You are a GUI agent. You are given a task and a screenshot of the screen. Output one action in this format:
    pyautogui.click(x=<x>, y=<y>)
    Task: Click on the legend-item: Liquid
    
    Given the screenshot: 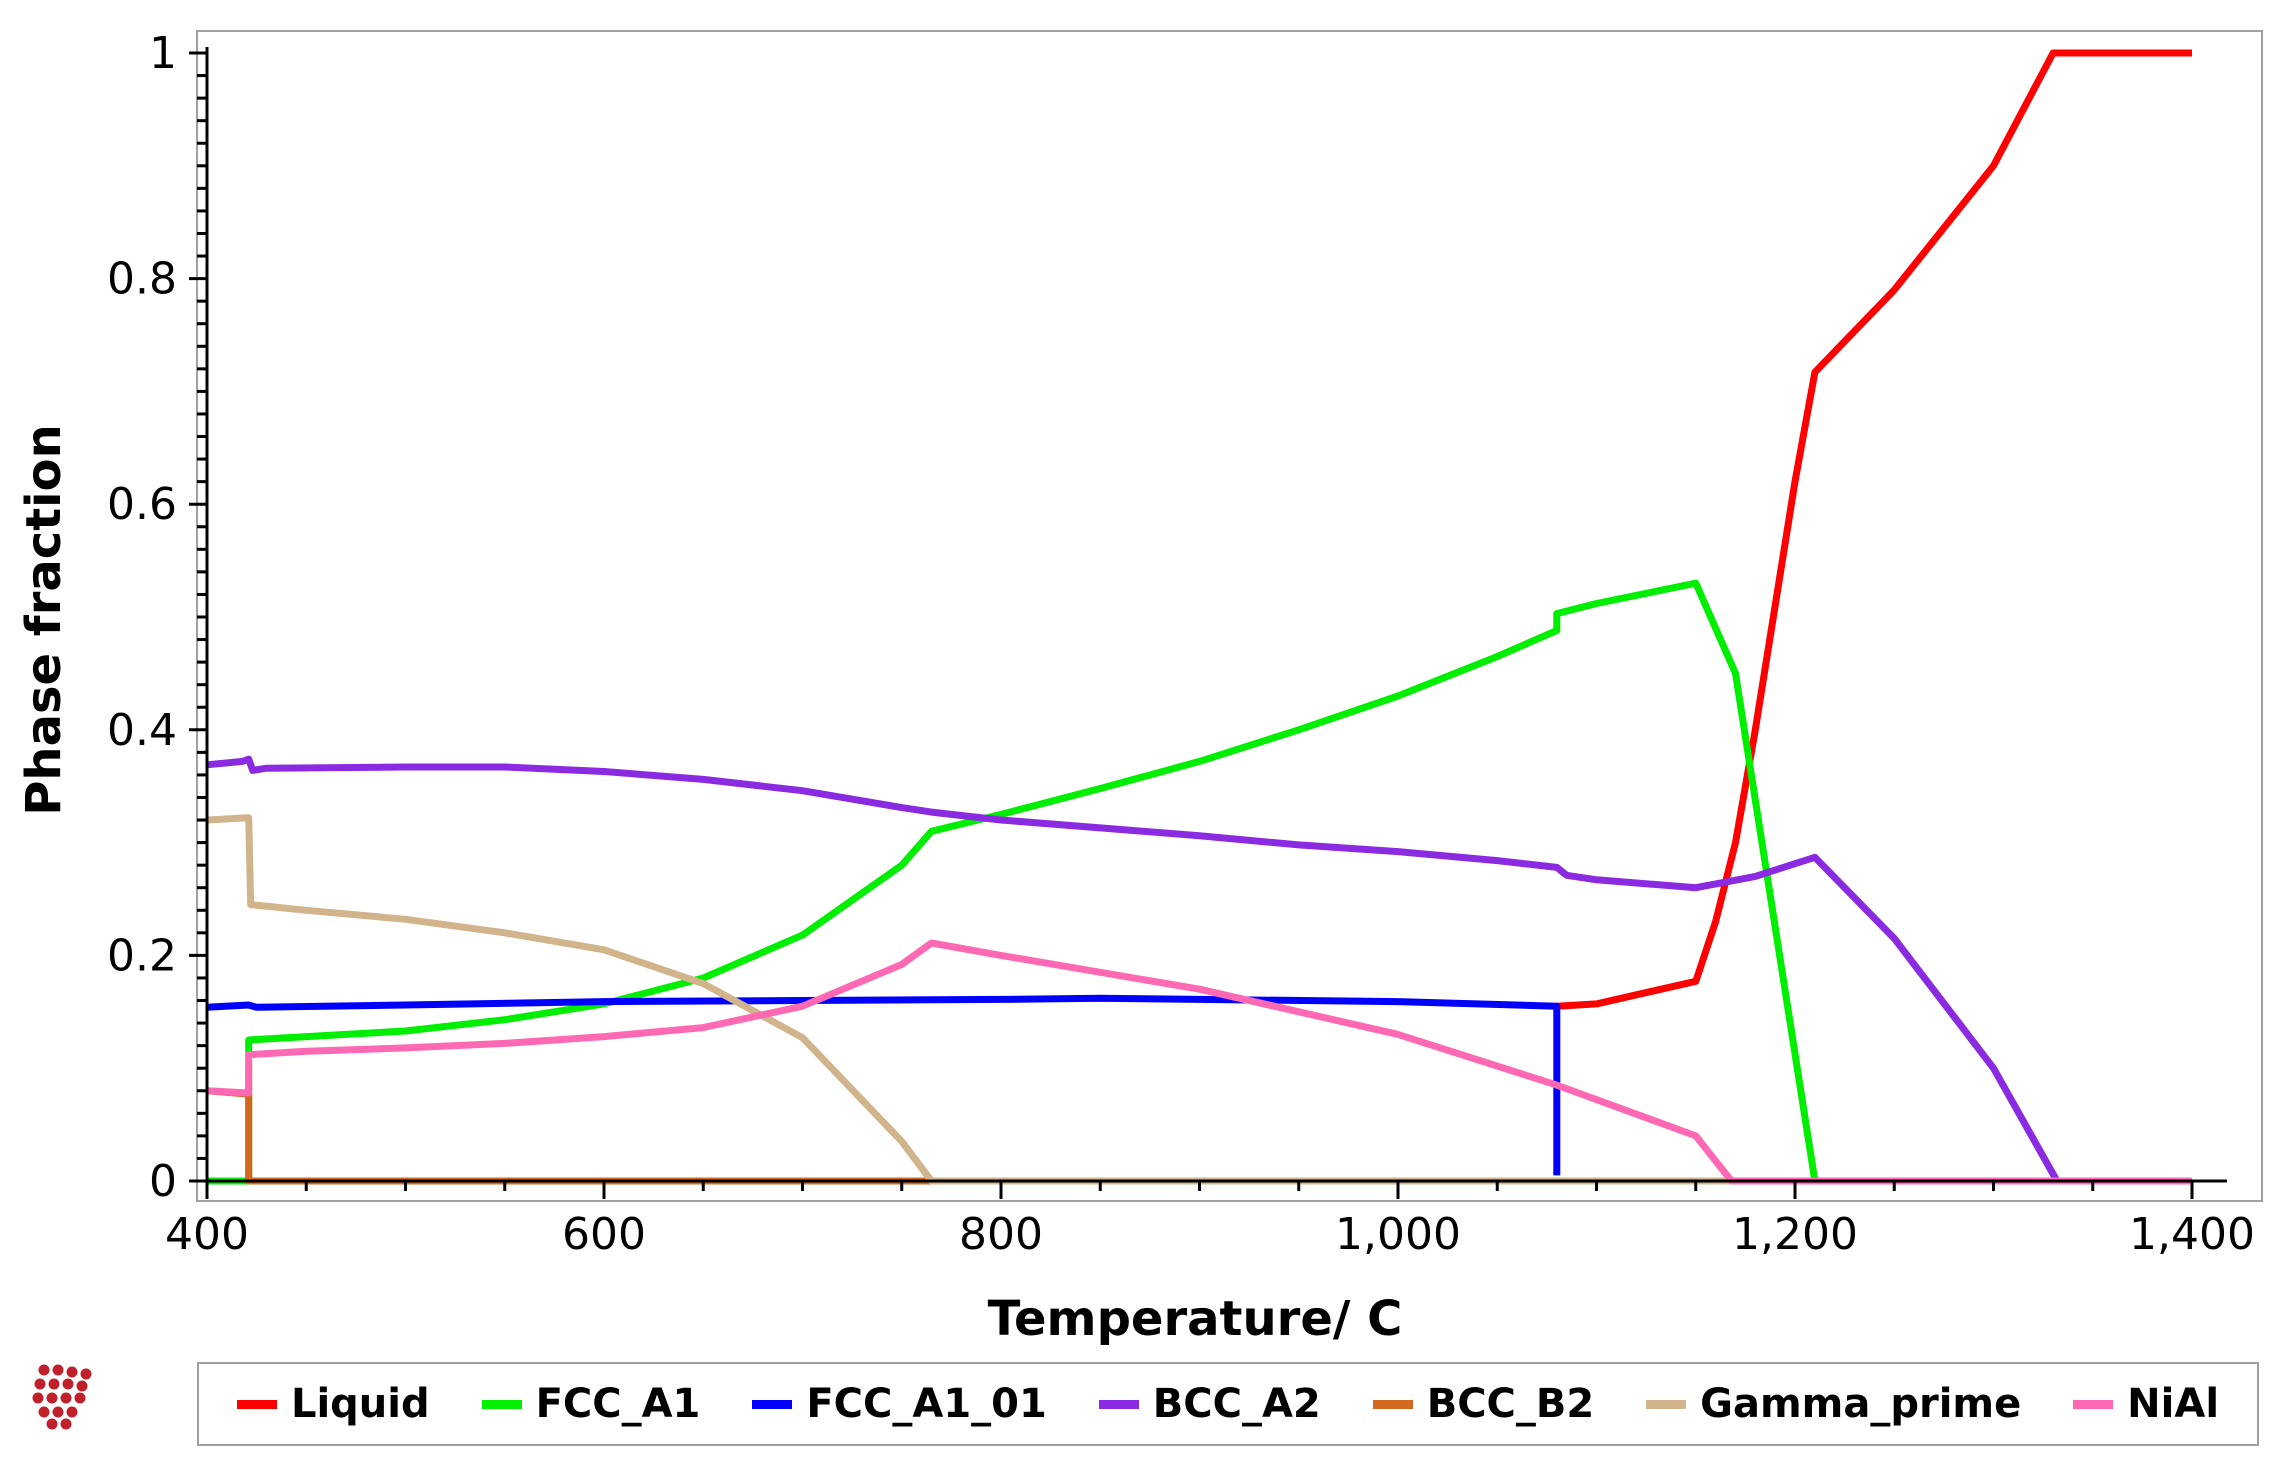 What is the action you would take?
    pyautogui.click(x=333, y=1404)
    